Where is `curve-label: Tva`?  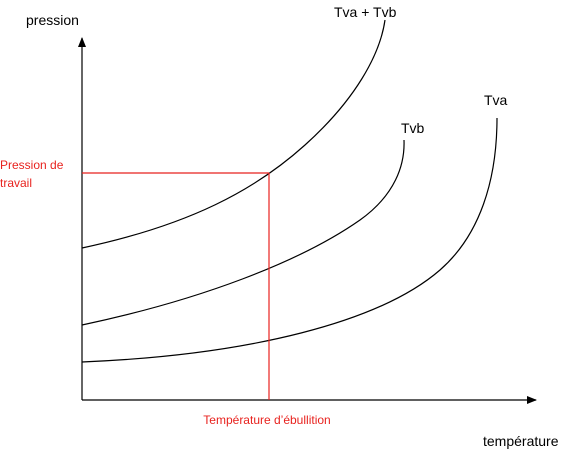 curve-label: Tva is located at coordinates (496, 100).